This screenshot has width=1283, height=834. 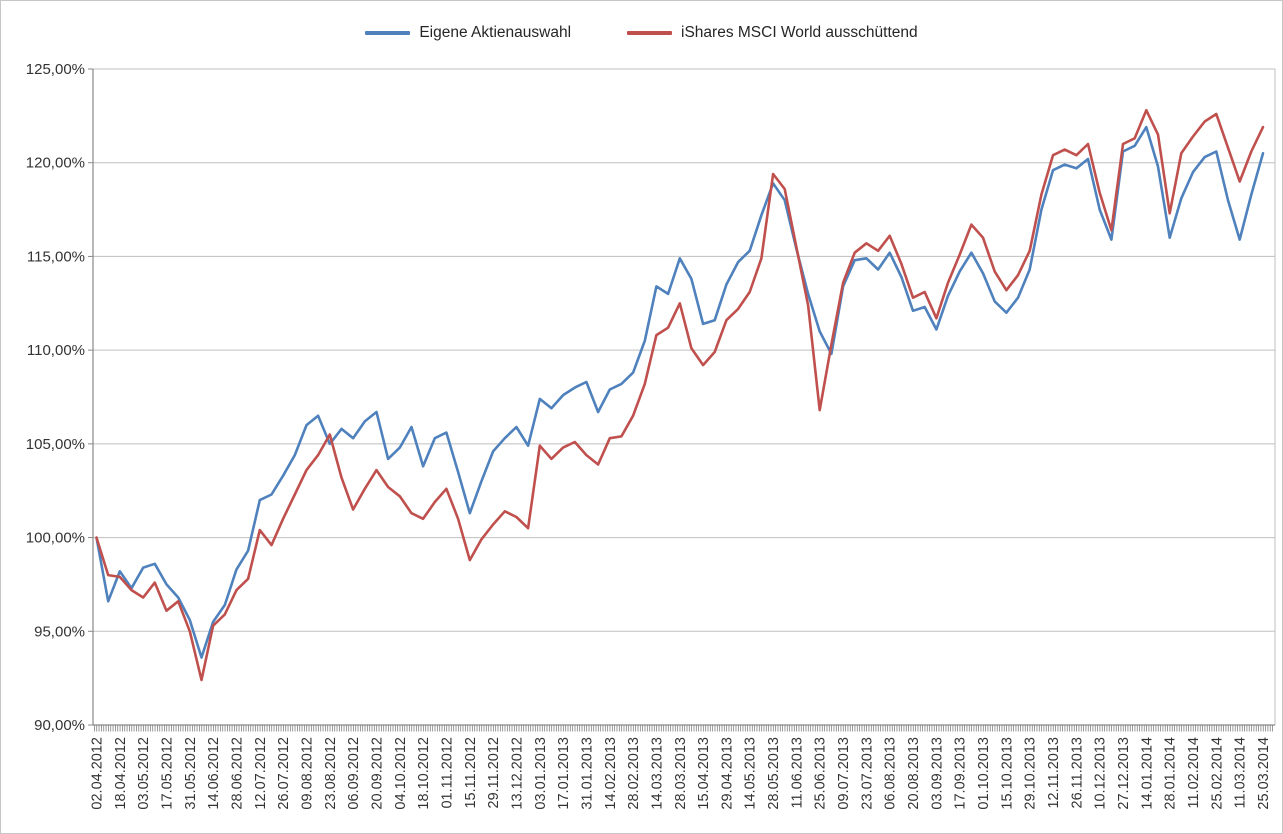 What do you see at coordinates (401, 773) in the screenshot?
I see `x-axis-label: 04.10.2012` at bounding box center [401, 773].